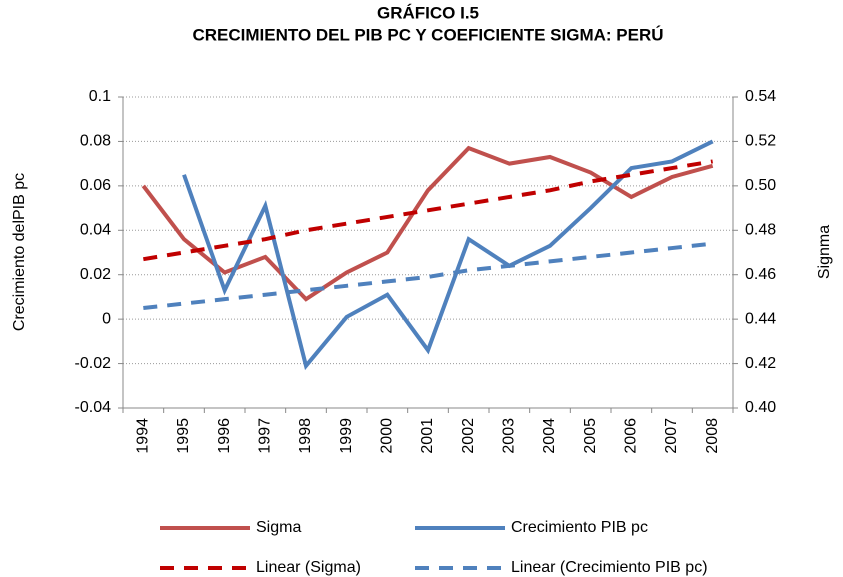  What do you see at coordinates (590, 436) in the screenshot?
I see `x-tick-label: 2005` at bounding box center [590, 436].